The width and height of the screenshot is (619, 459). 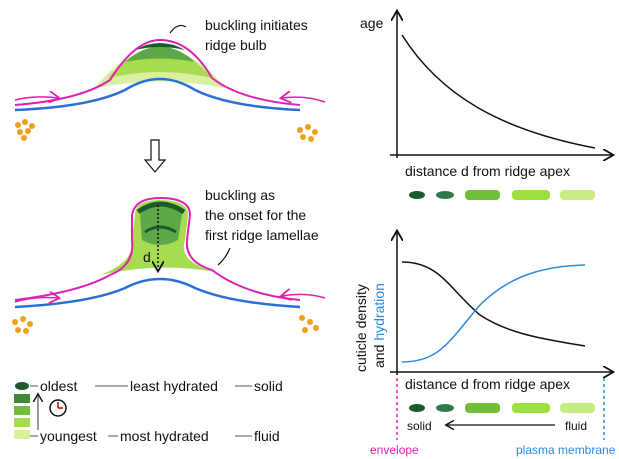 I want to click on density-curve, so click(x=493, y=304).